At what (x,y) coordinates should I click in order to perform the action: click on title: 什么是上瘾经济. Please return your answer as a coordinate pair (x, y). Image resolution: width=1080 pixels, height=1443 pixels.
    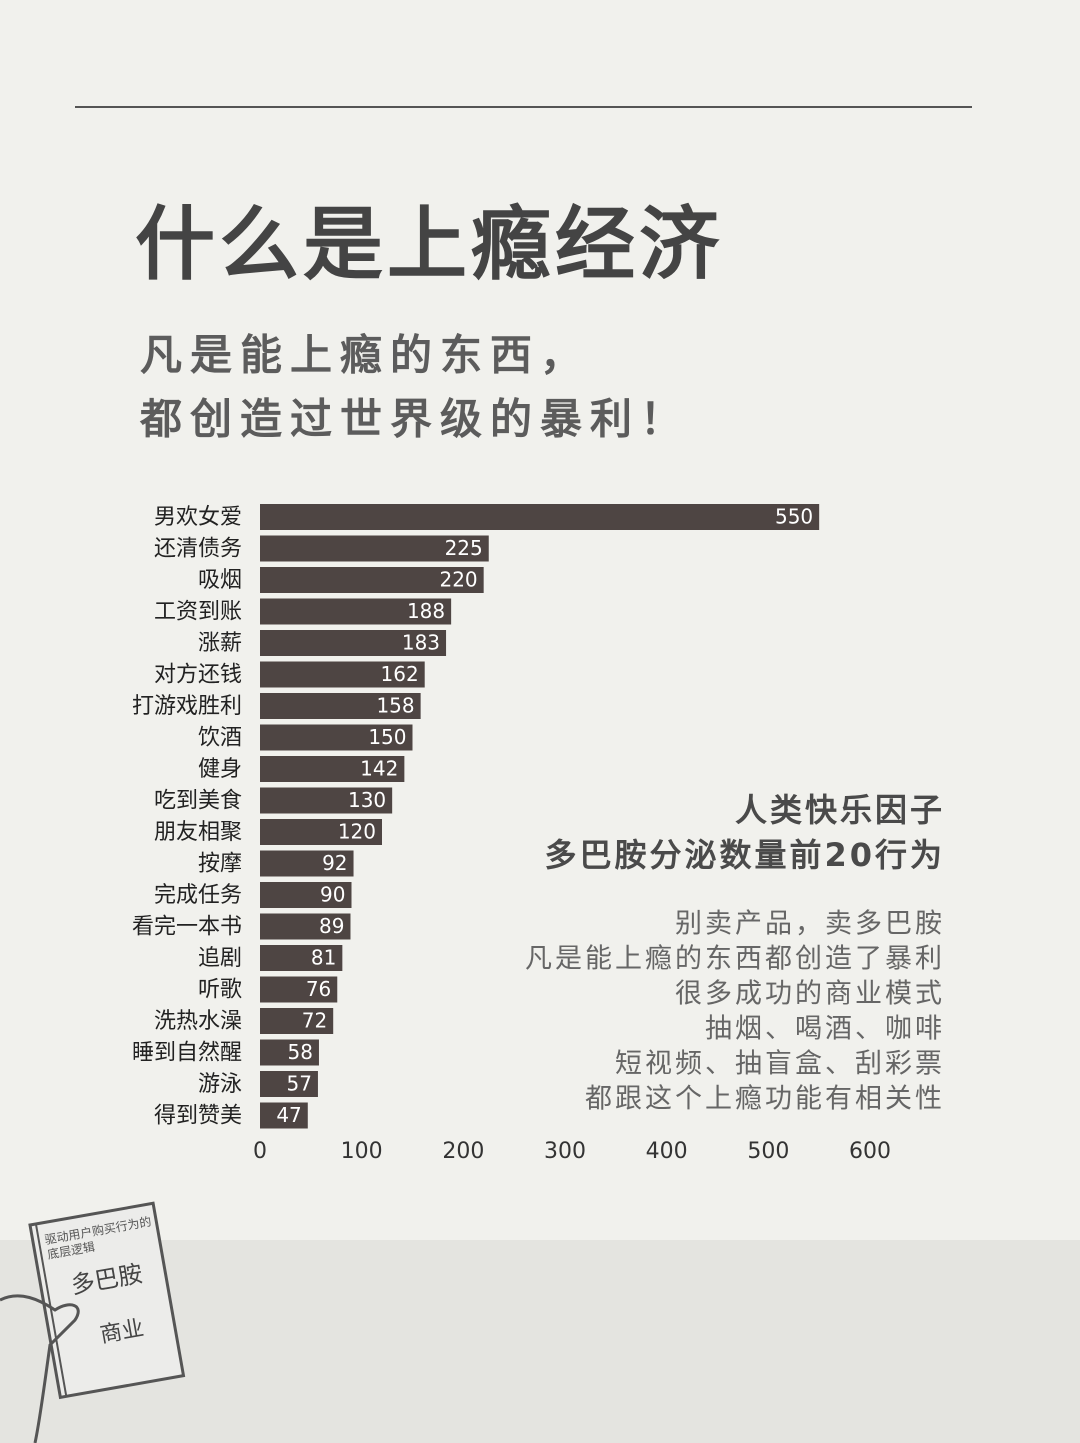
    Looking at the image, I should click on (429, 244).